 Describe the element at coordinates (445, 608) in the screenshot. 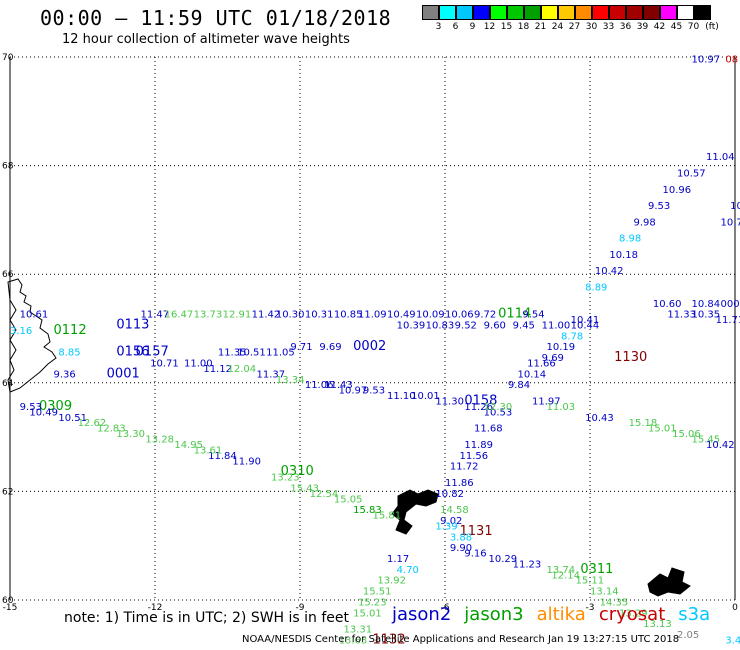

I see `longitude-tick-label: -6` at that location.